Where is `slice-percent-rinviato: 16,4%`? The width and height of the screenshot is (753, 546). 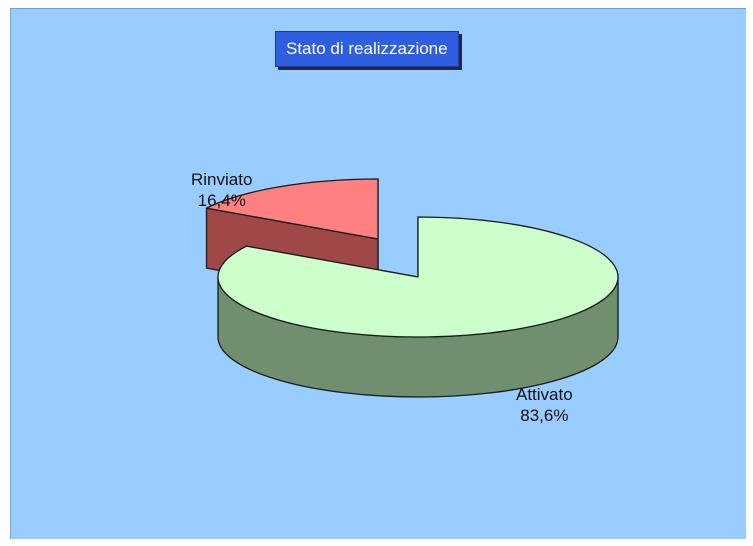
slice-percent-rinviato: 16,4% is located at coordinates (221, 200).